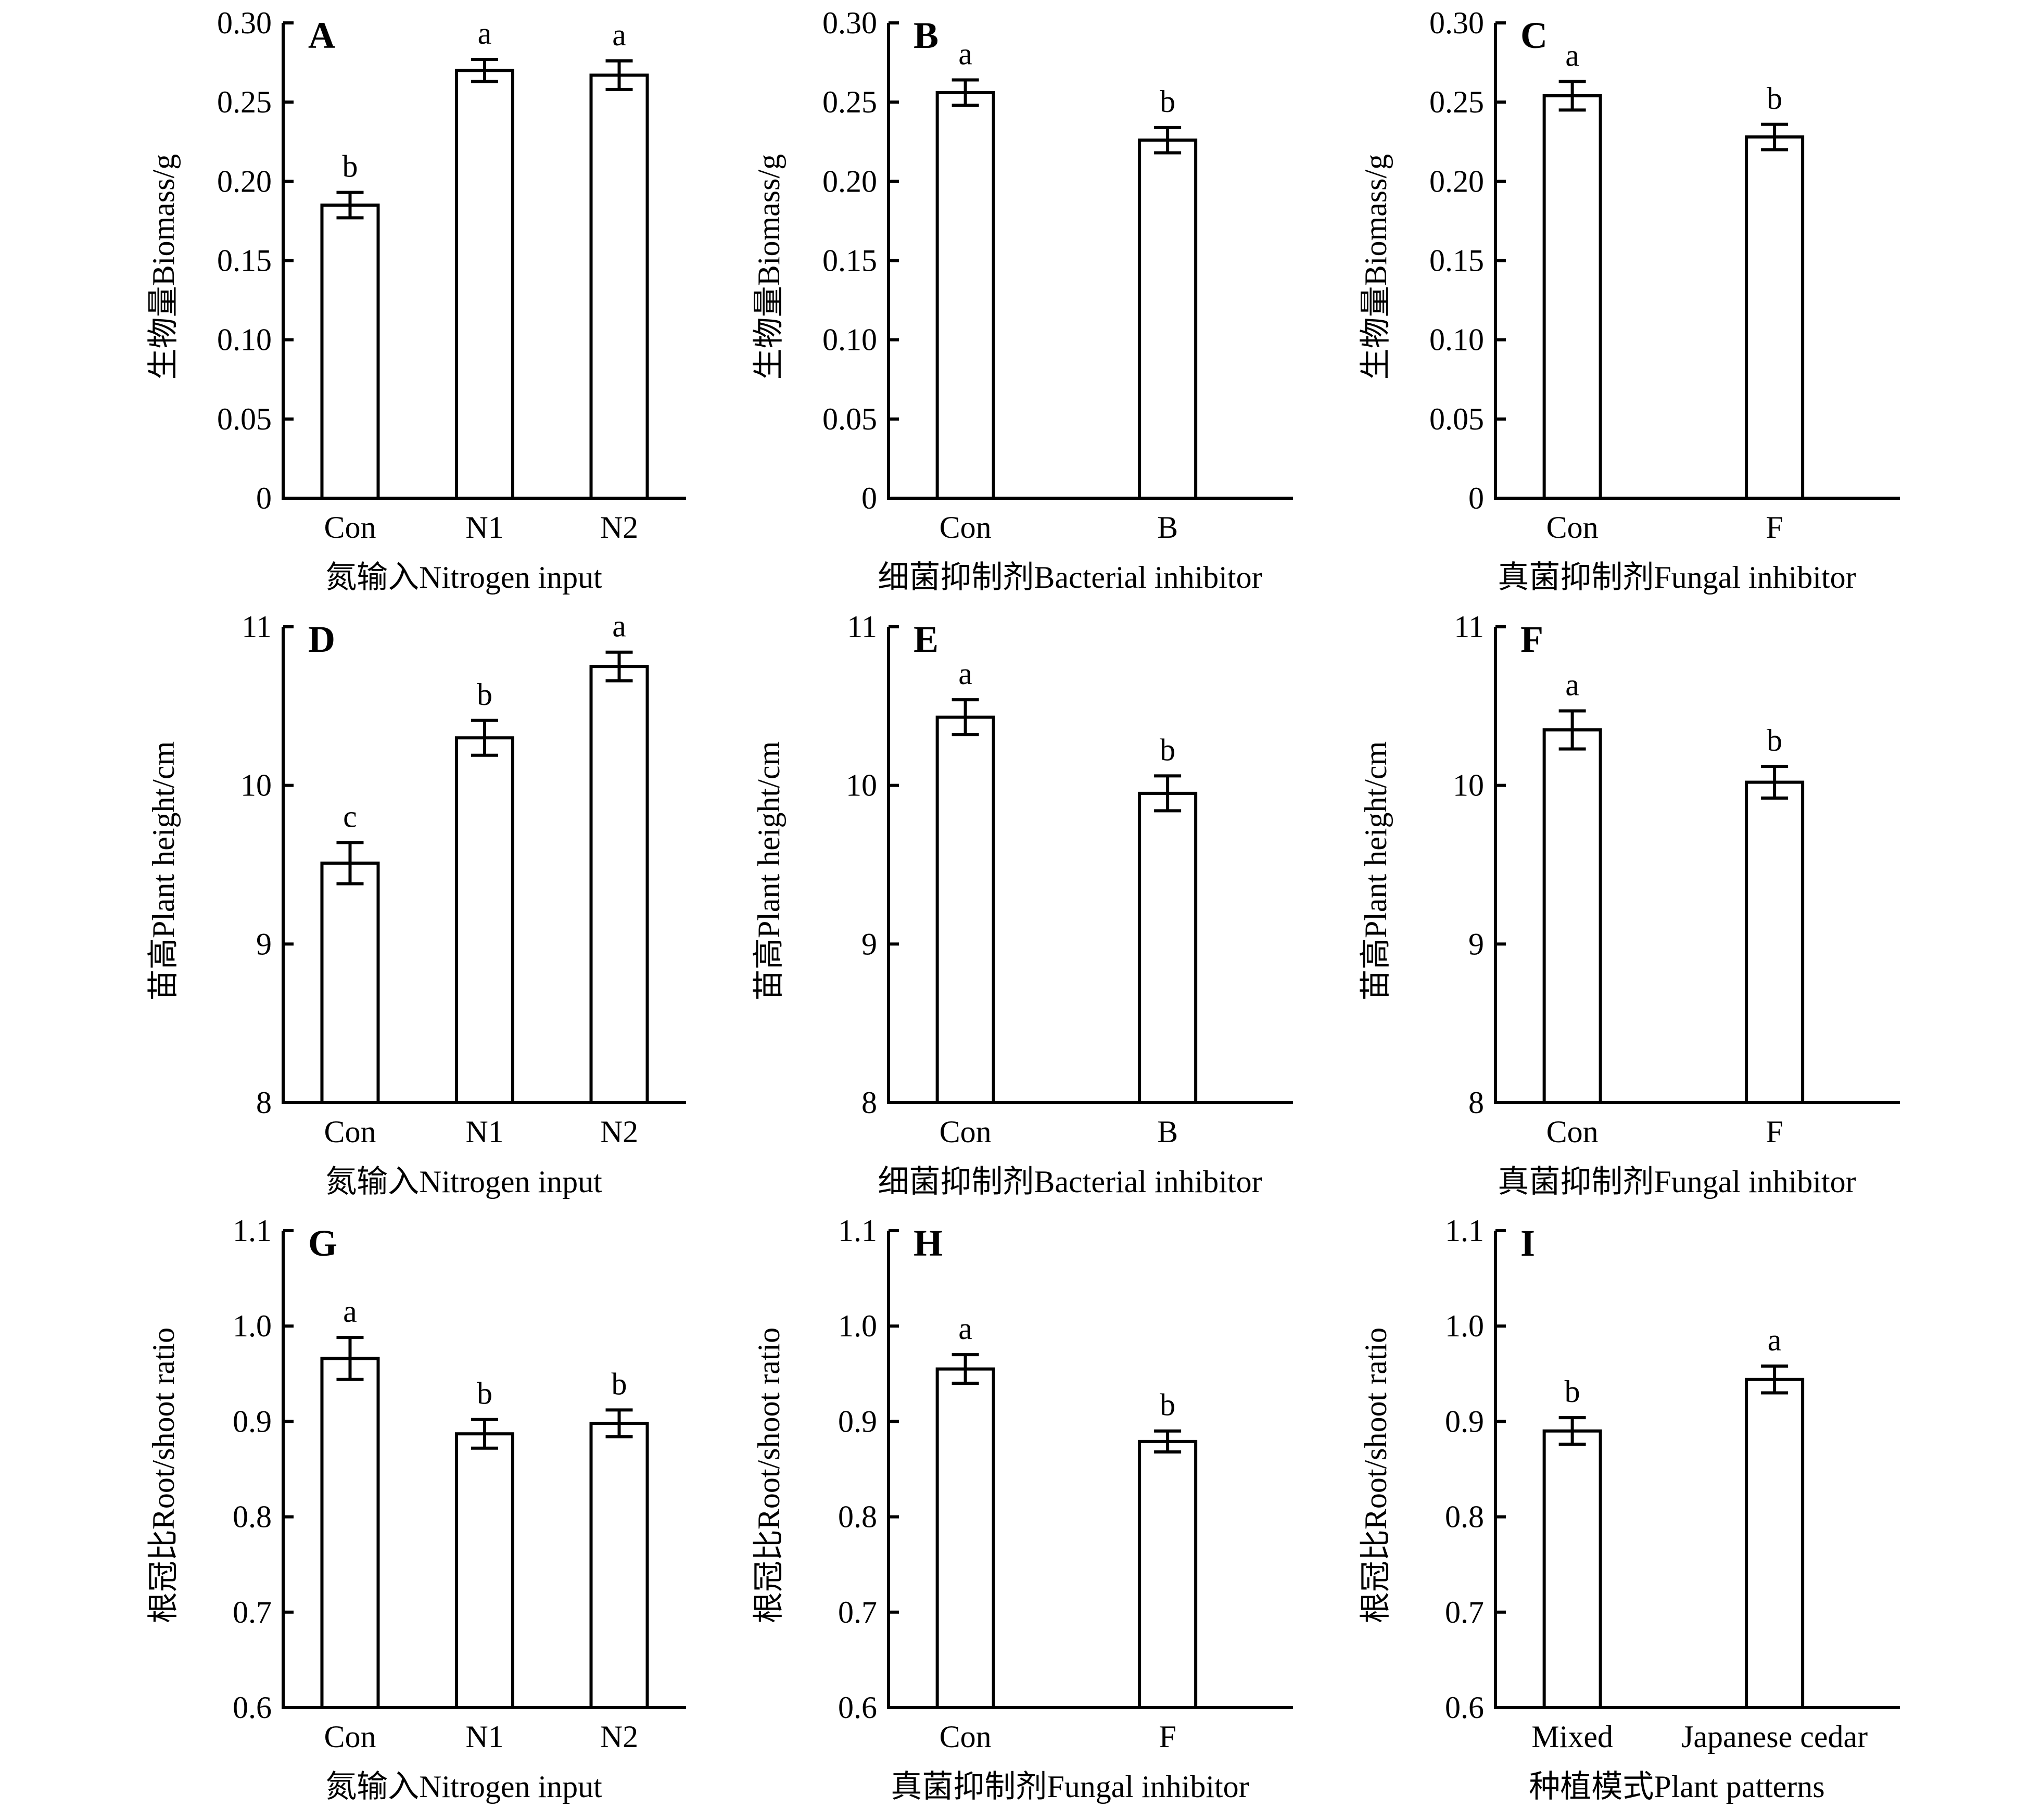 The image size is (2029, 1820). Describe the element at coordinates (252, 1708) in the screenshot. I see `panel-g-y-tick-label: 0.6` at that location.